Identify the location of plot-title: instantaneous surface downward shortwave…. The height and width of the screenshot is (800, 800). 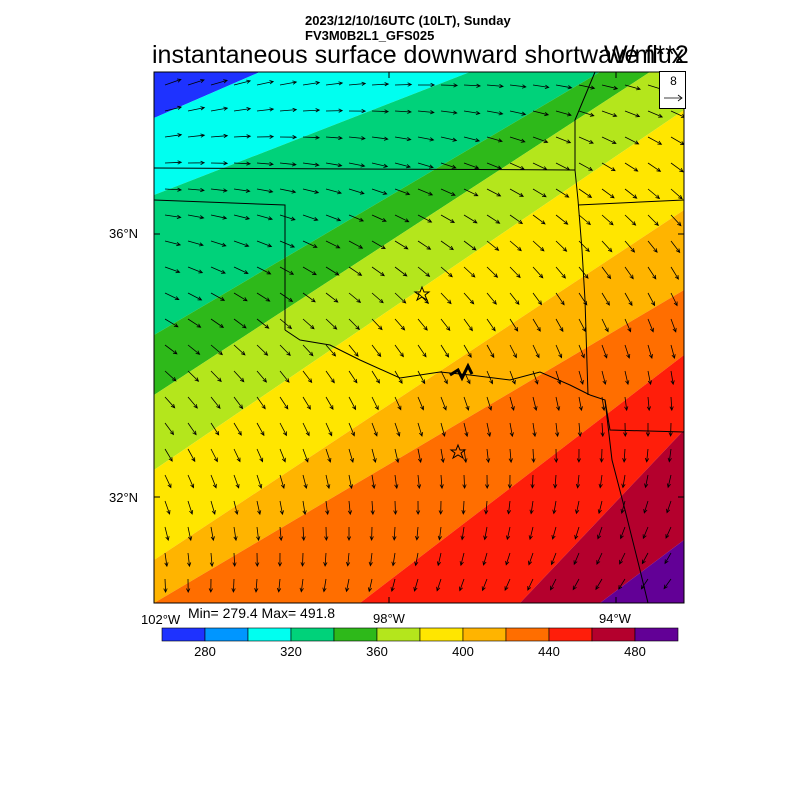
(418, 55).